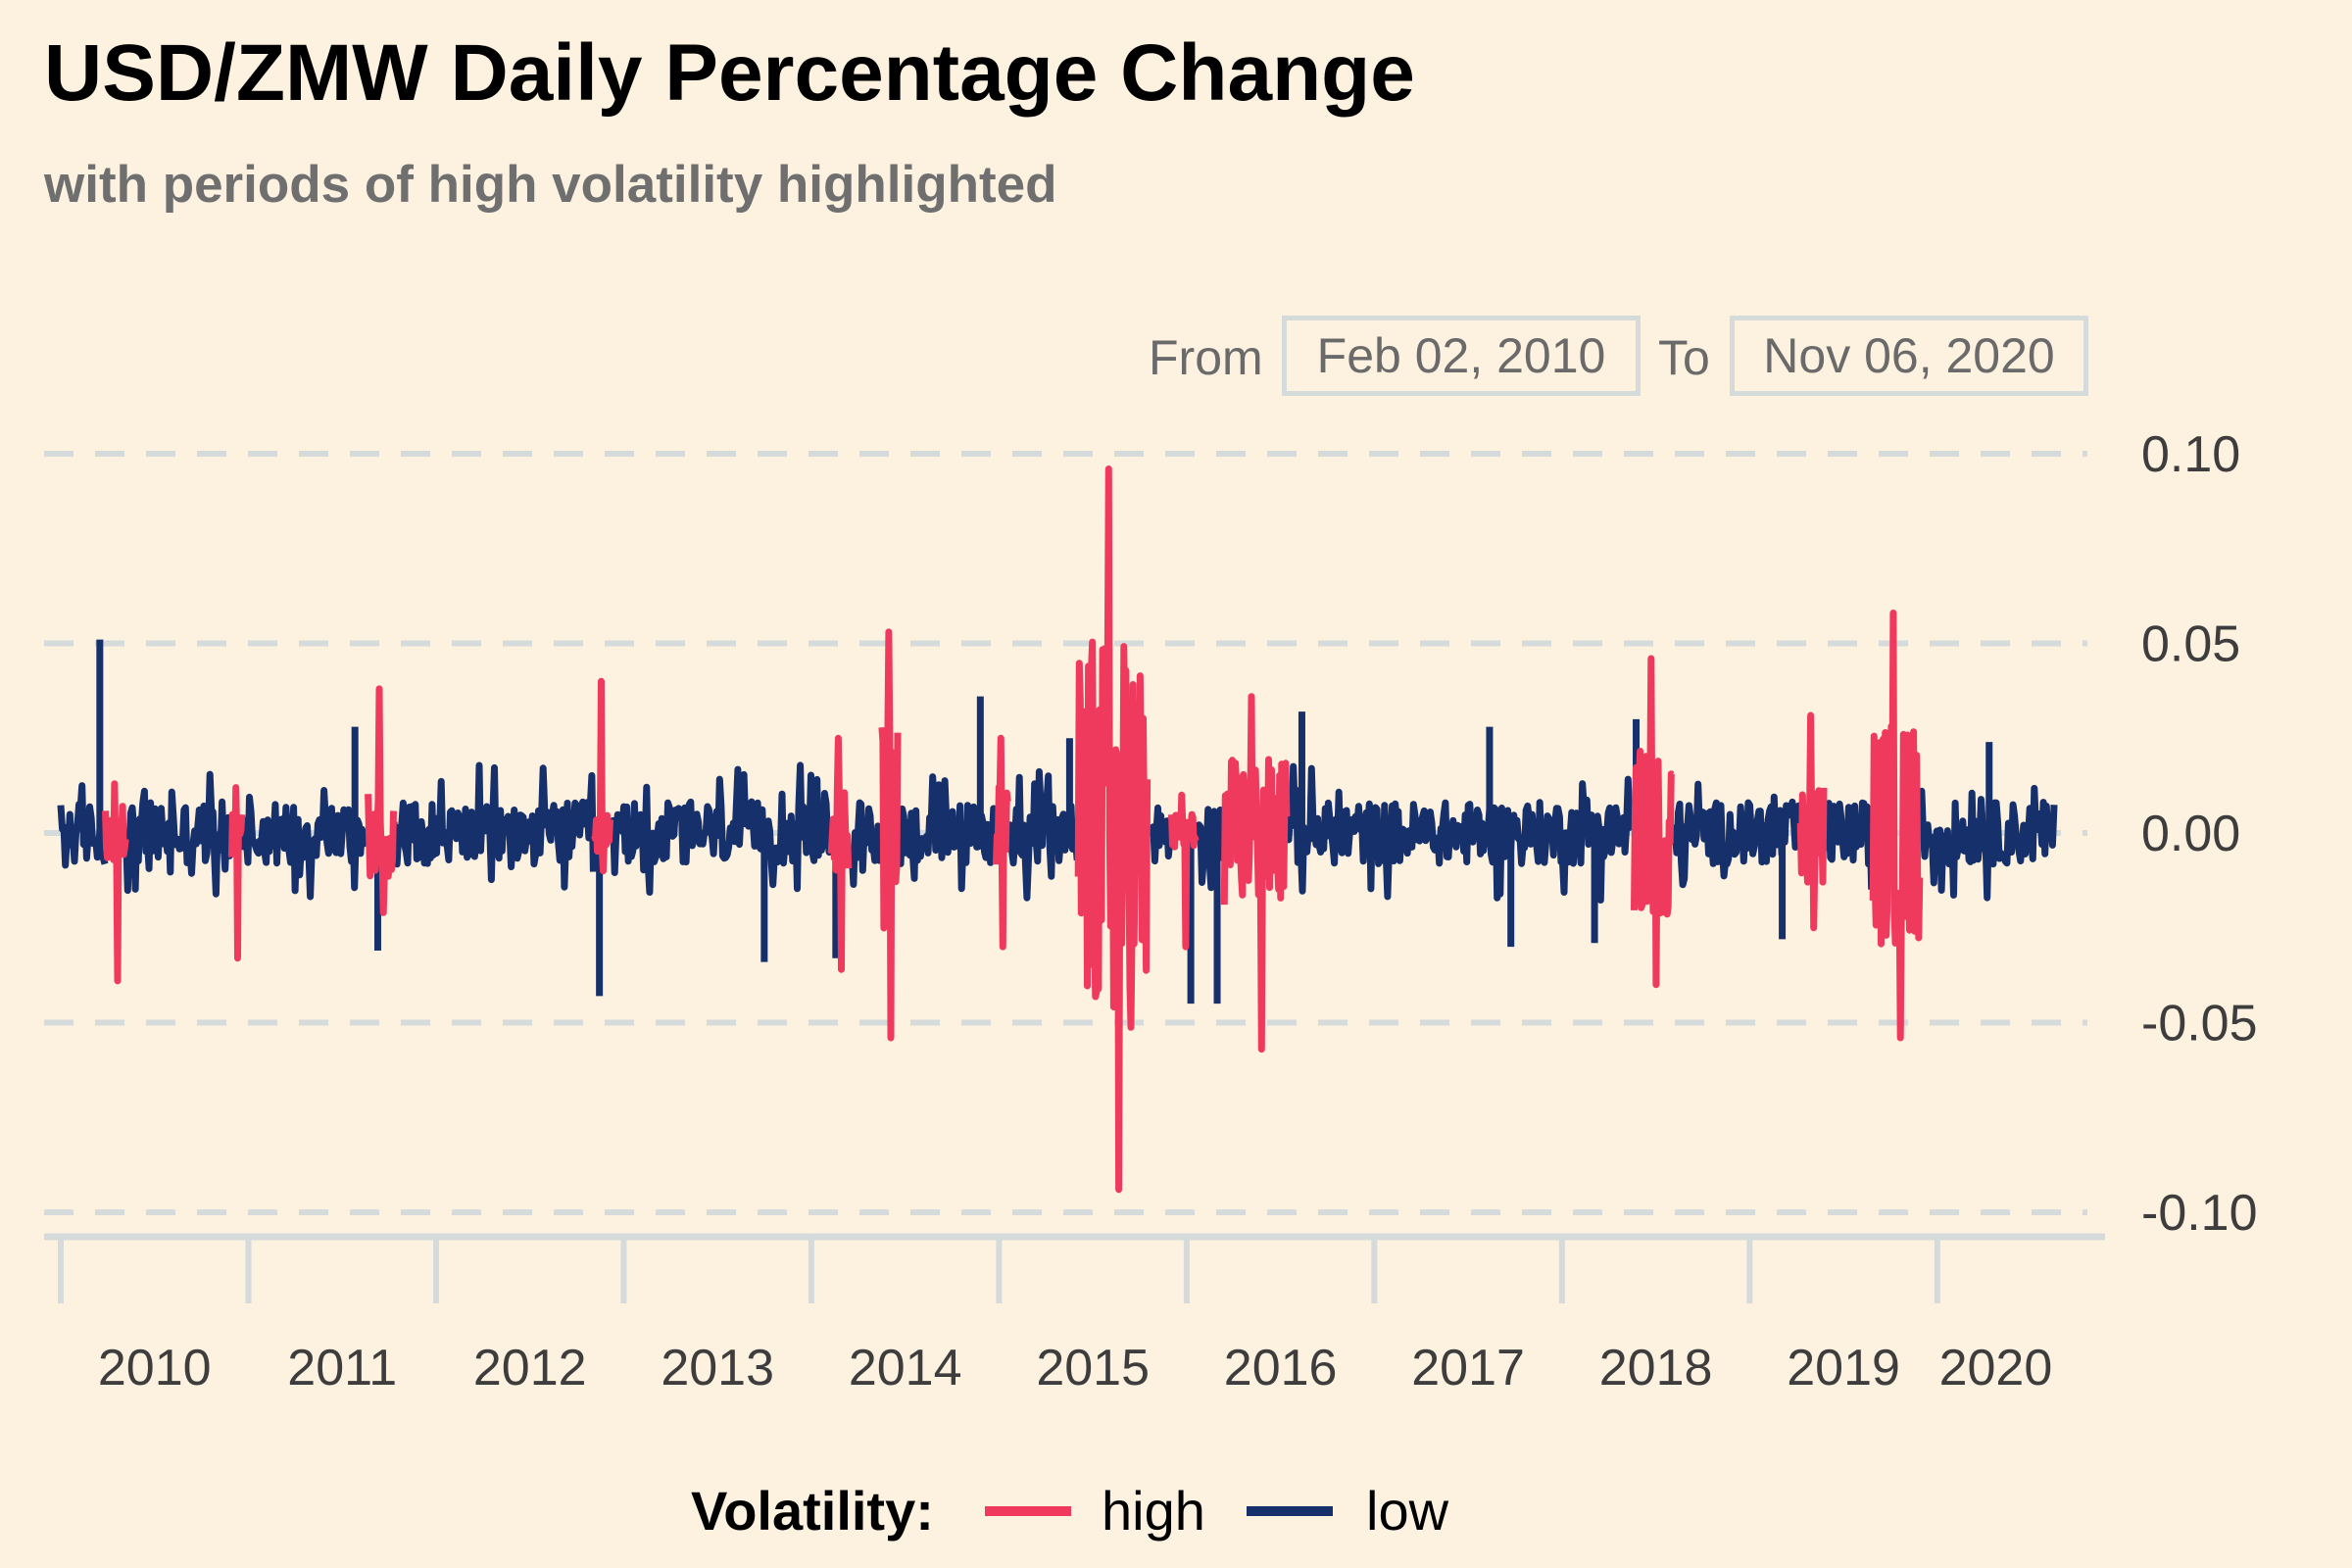 Image resolution: width=2352 pixels, height=1568 pixels. I want to click on legend-title: Volatility:, so click(812, 1511).